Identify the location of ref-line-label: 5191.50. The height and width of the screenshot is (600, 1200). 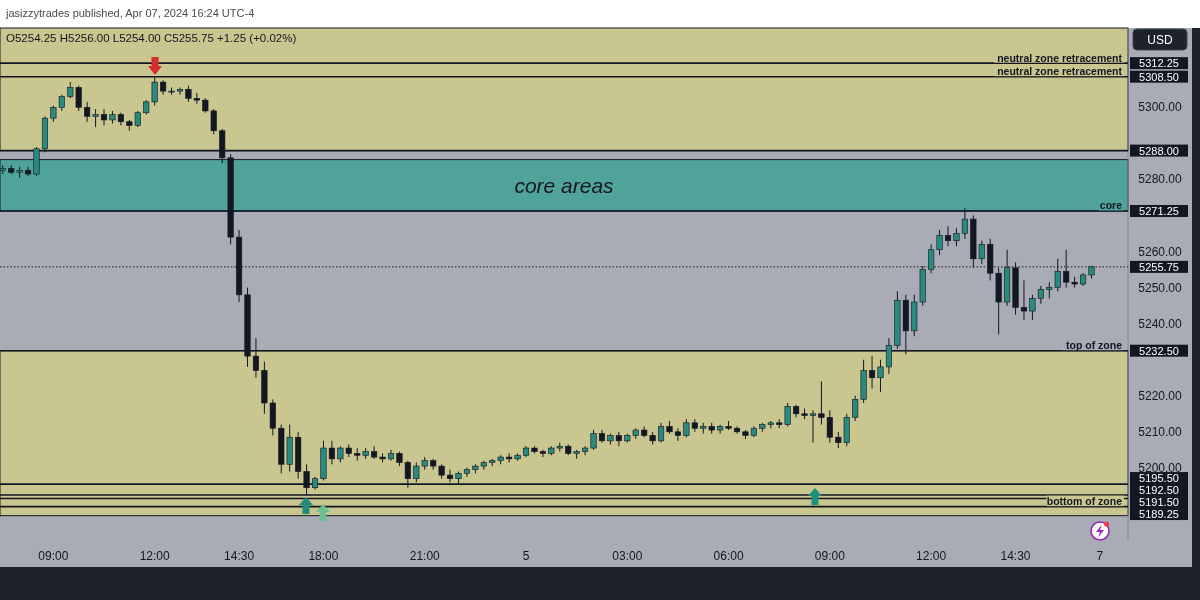
(1159, 502).